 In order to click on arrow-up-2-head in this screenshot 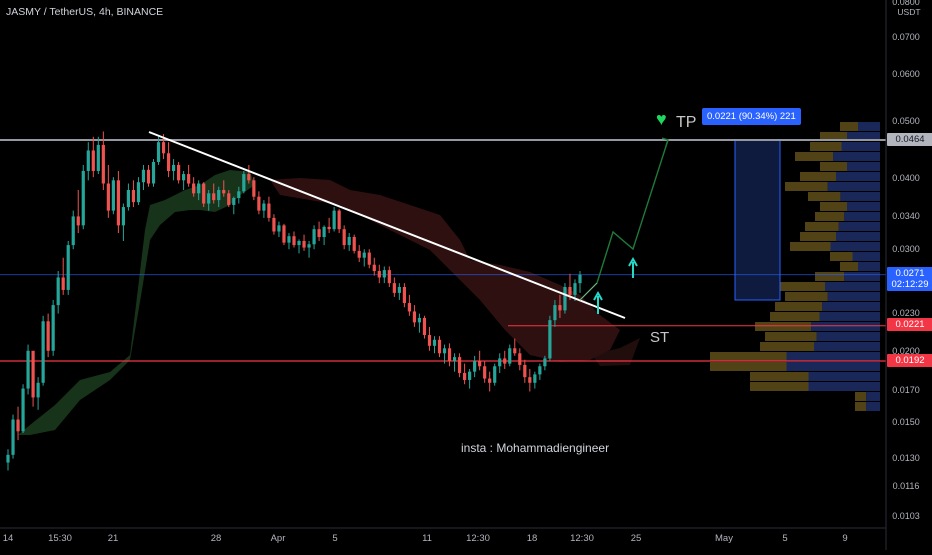, I will do `click(633, 261)`.